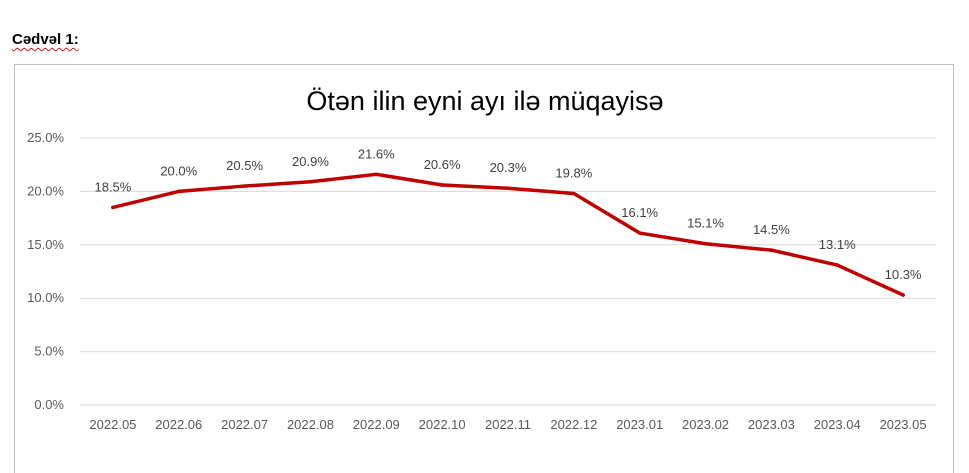  I want to click on data-label: 16.1%, so click(639, 212).